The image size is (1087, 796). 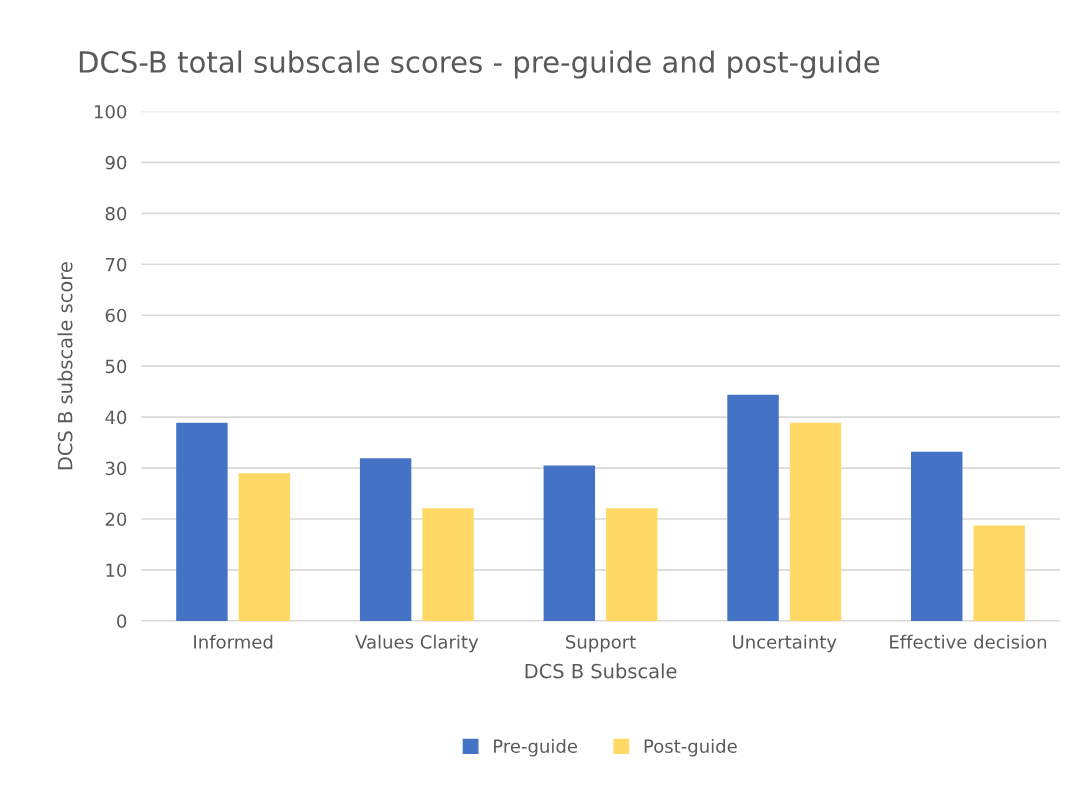 I want to click on y-tick-label: 80, so click(x=116, y=213).